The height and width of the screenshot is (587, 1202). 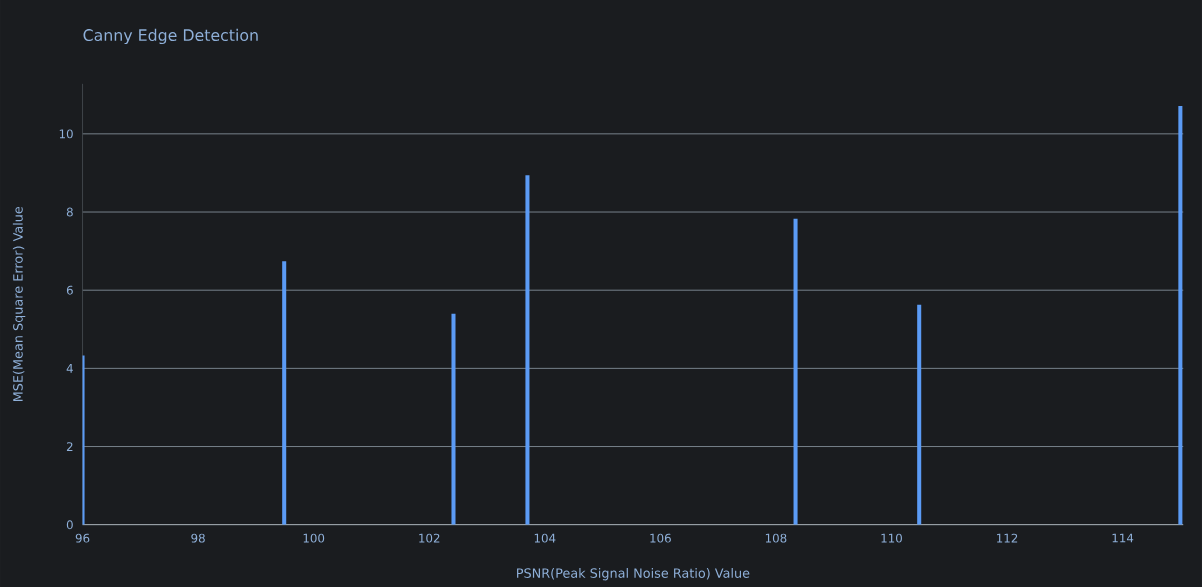 What do you see at coordinates (69, 446) in the screenshot?
I see `y-tick-label: 2` at bounding box center [69, 446].